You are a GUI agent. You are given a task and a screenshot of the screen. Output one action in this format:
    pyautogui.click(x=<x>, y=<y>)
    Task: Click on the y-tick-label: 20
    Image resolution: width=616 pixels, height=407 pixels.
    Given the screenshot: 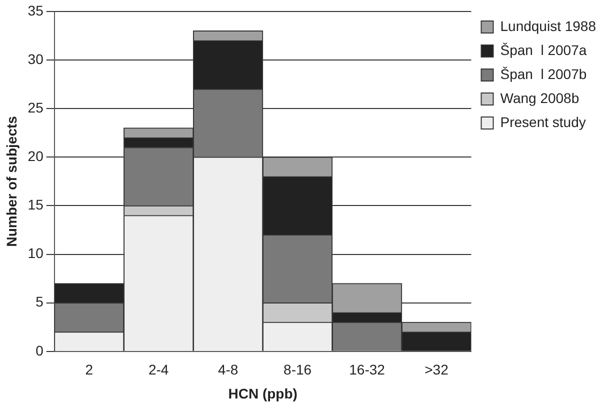 What is the action you would take?
    pyautogui.click(x=36, y=156)
    